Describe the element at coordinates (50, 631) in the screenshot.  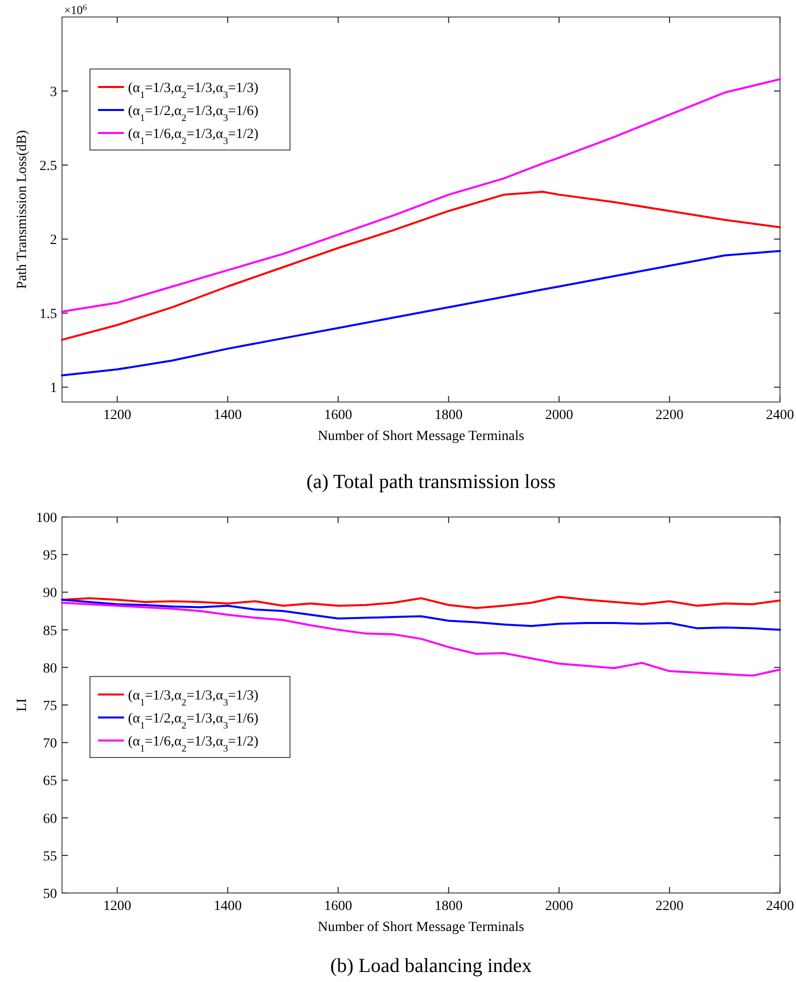
I see `y-tick-label: 85` at that location.